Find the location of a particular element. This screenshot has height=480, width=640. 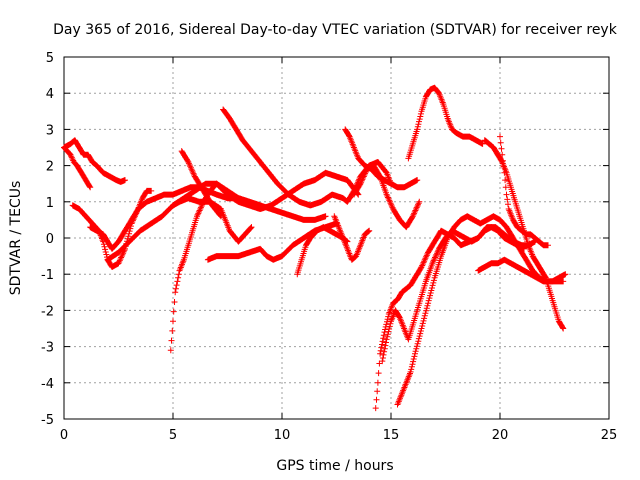

y-tick-label: -2 is located at coordinates (47, 311).